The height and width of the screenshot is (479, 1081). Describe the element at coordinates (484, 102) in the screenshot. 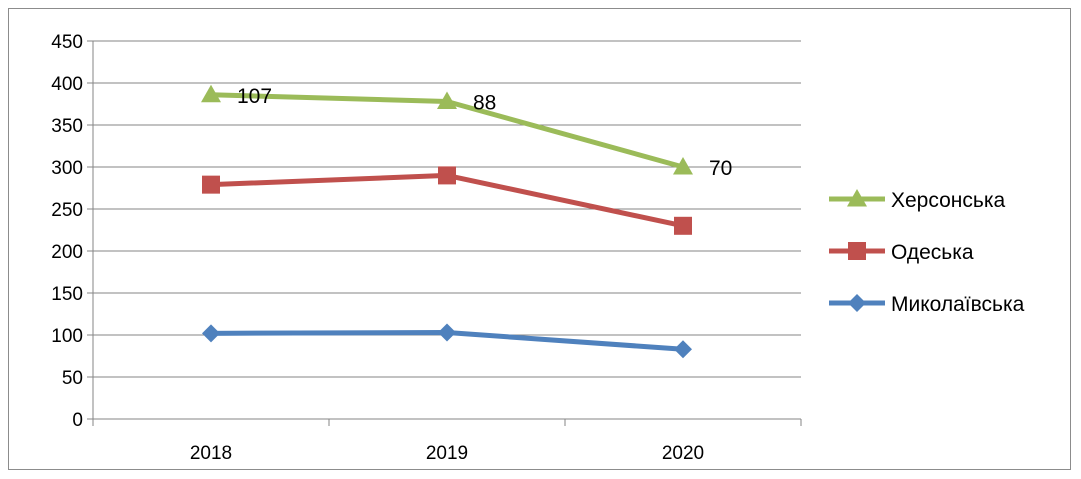

I see `data-label: 88` at that location.